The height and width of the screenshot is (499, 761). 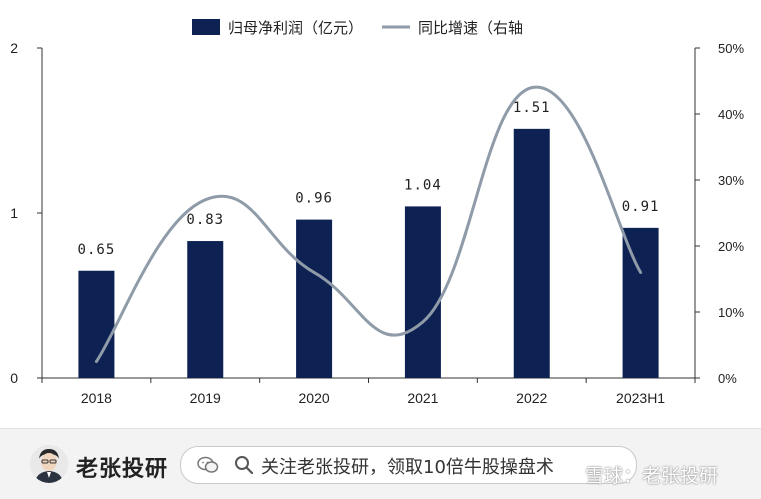 I want to click on x-tick-label: 2022, so click(x=531, y=398).